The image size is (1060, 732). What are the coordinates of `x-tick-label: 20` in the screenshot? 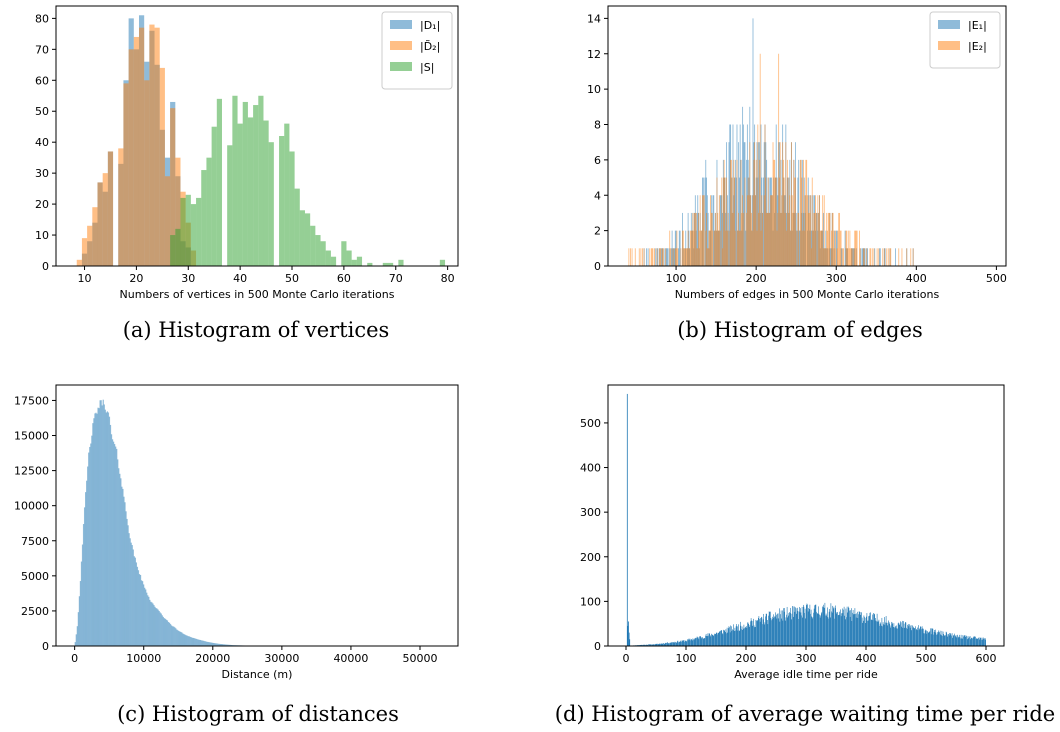 It's located at (136, 278).